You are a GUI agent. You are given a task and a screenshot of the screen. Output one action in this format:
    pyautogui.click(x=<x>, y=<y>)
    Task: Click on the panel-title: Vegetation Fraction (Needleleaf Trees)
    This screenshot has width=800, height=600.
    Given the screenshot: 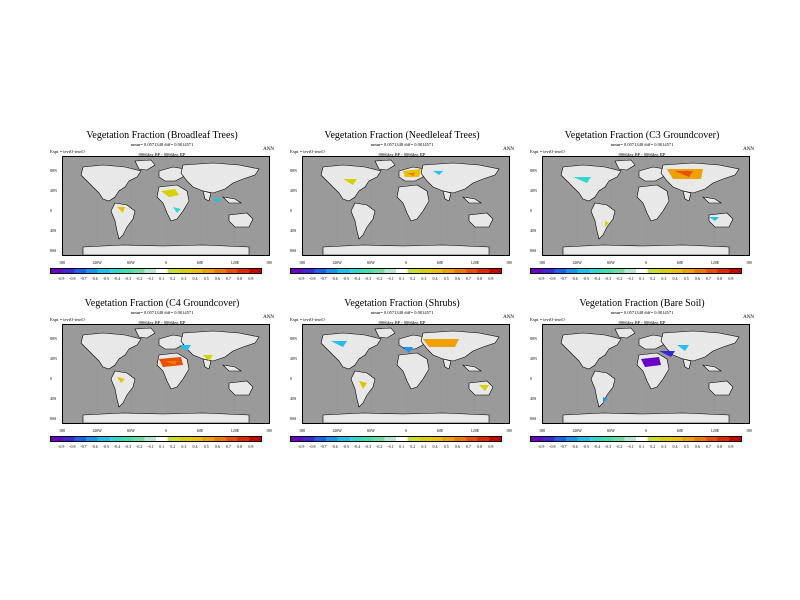 What is the action you would take?
    pyautogui.click(x=402, y=135)
    